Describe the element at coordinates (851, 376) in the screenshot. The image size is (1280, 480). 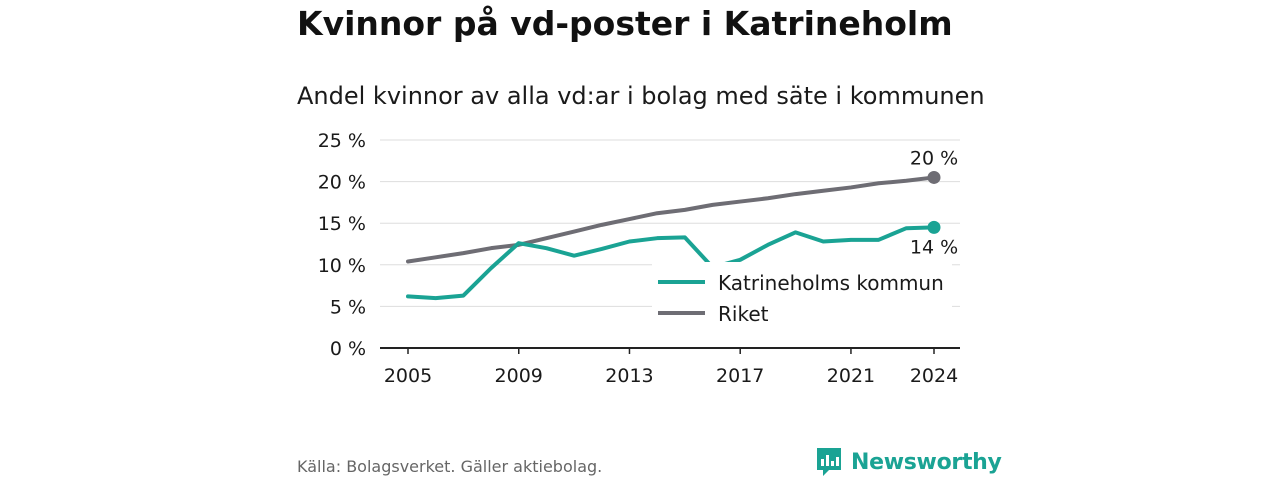
I see `x-tick-label: 2021` at that location.